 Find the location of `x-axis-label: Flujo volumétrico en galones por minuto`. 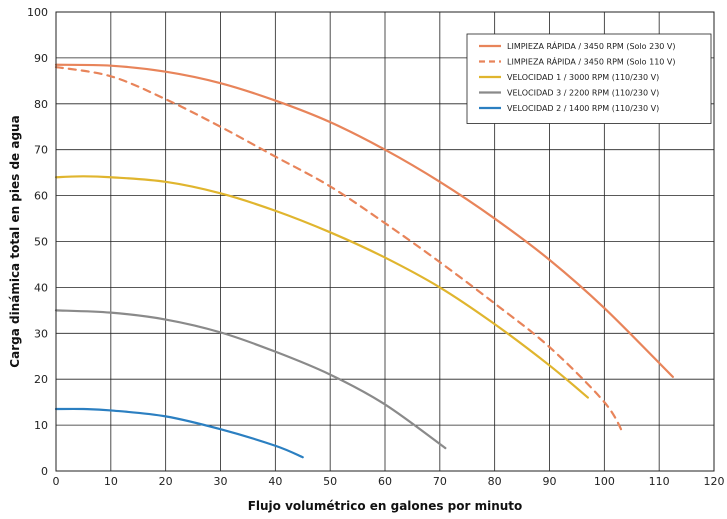

x-axis-label: Flujo volumétrico en galones por minuto is located at coordinates (385, 506).